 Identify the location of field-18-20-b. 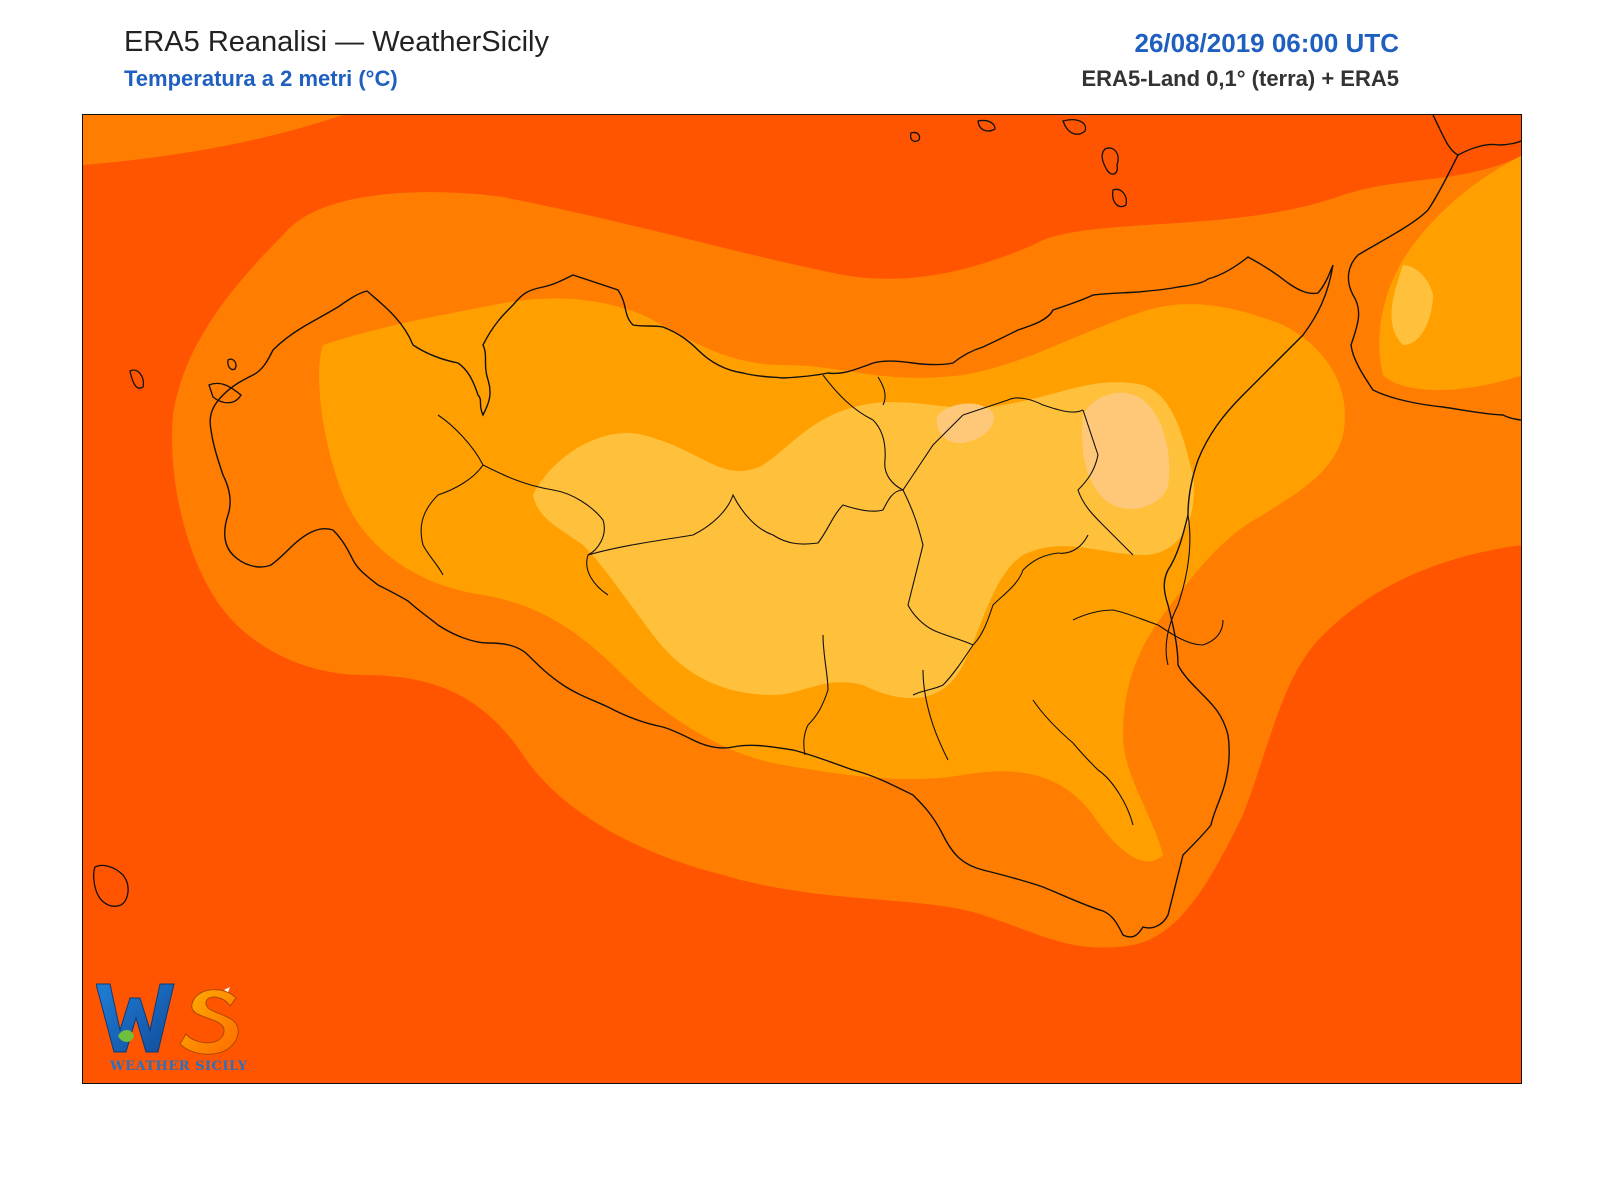
(965, 423).